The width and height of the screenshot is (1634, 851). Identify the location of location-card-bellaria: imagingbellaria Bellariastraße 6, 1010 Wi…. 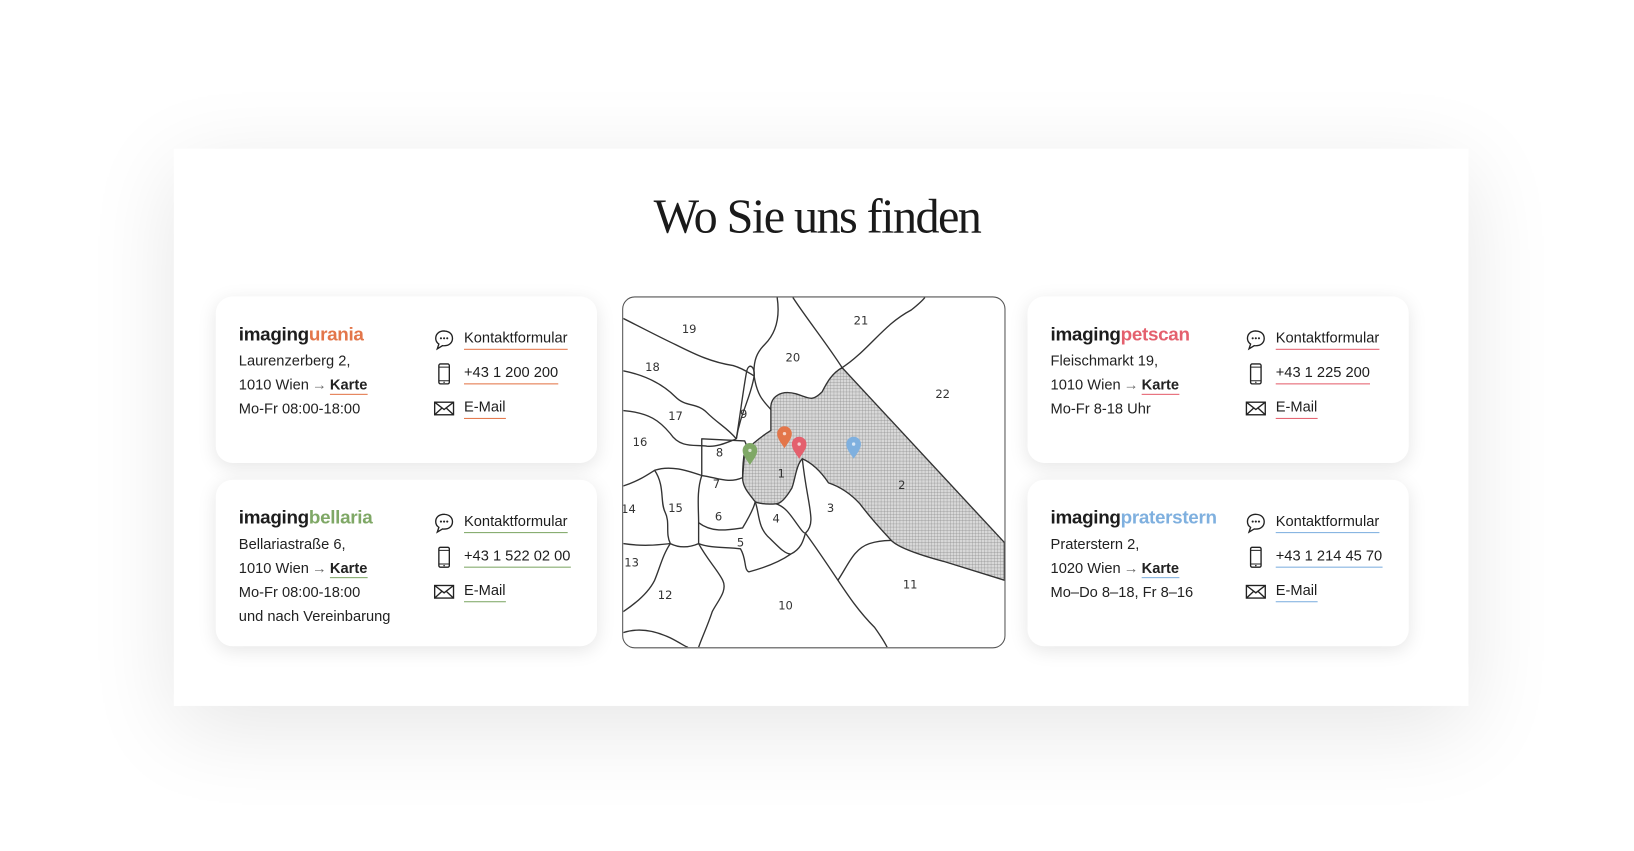
(406, 563).